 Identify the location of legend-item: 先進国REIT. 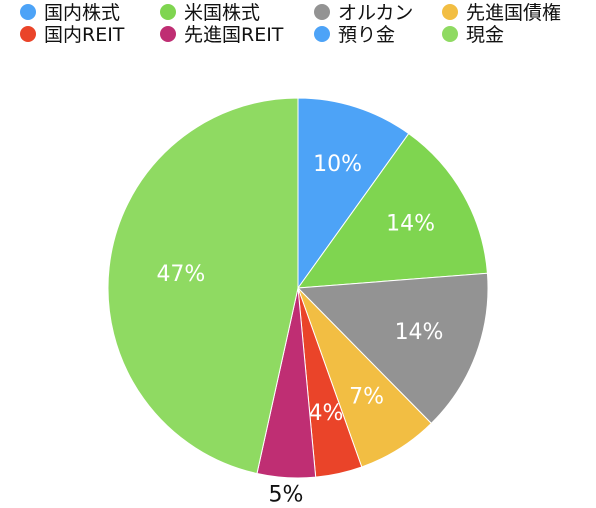
(222, 35).